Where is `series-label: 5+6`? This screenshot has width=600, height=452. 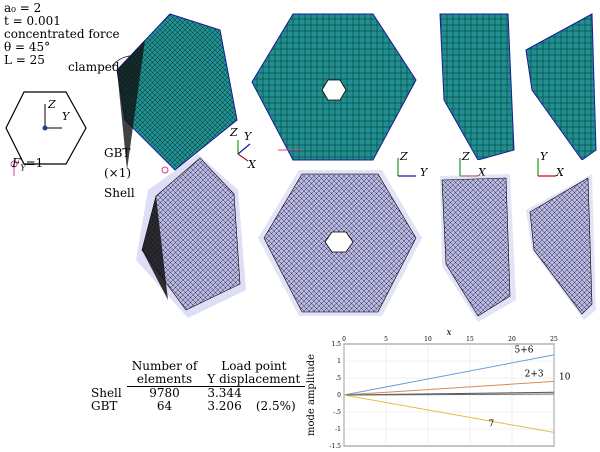
series-label: 5+6 is located at coordinates (524, 351).